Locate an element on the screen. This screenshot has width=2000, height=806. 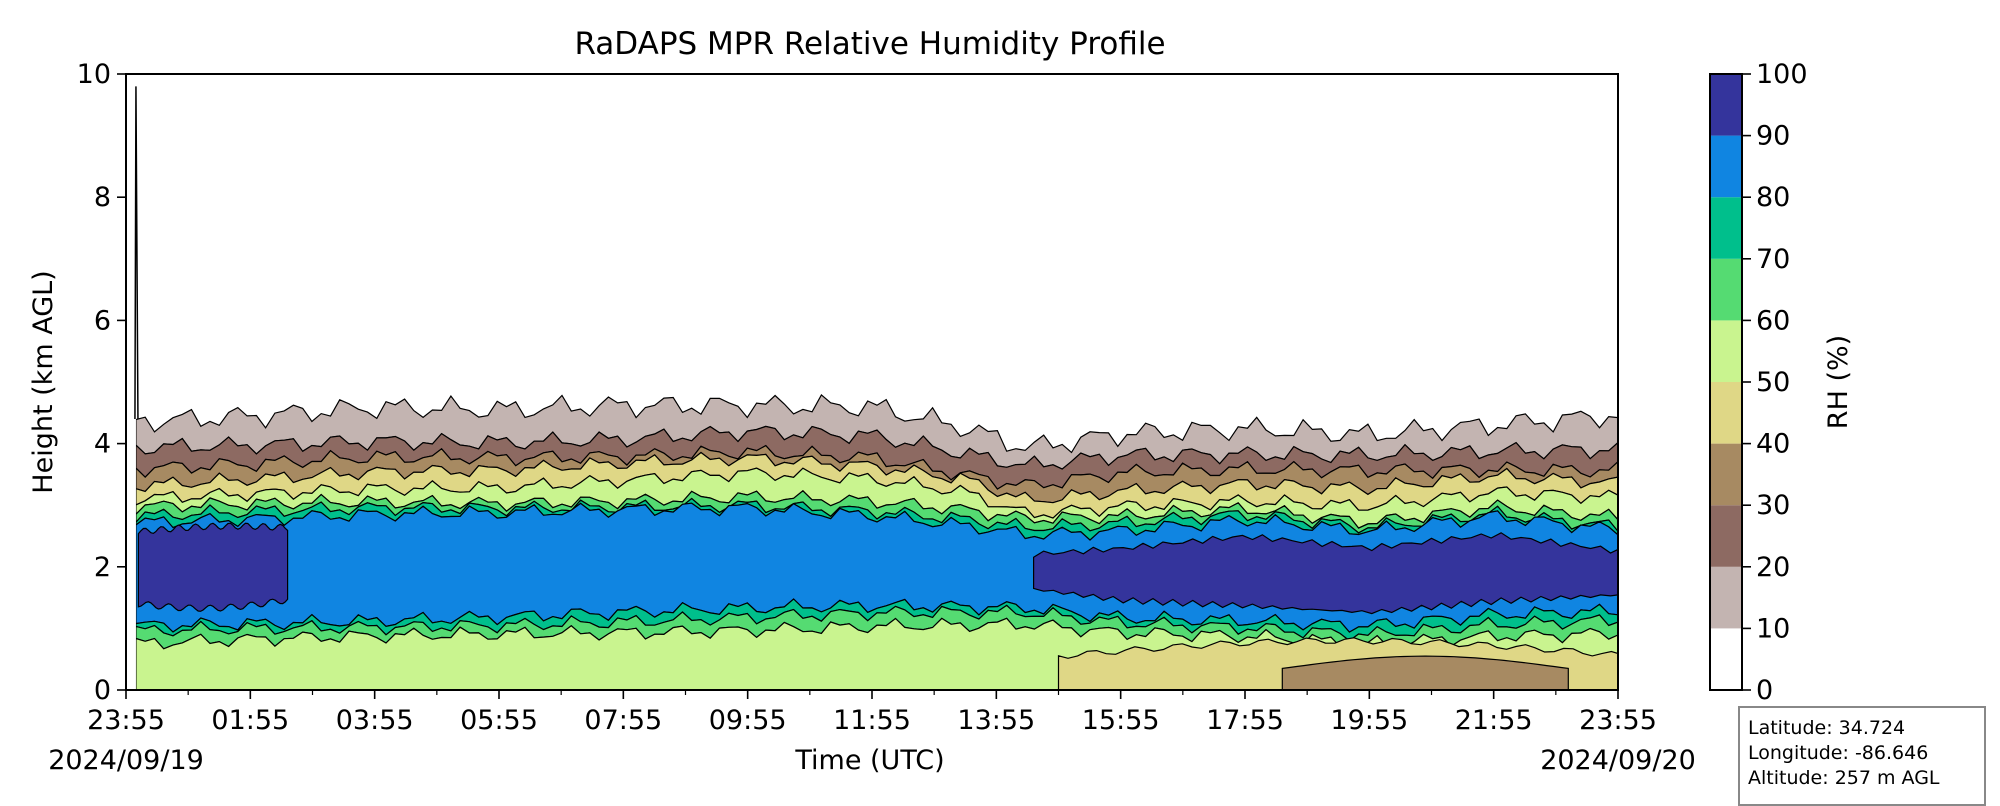
y-axis-label: Height (km AGL) is located at coordinates (43, 381).